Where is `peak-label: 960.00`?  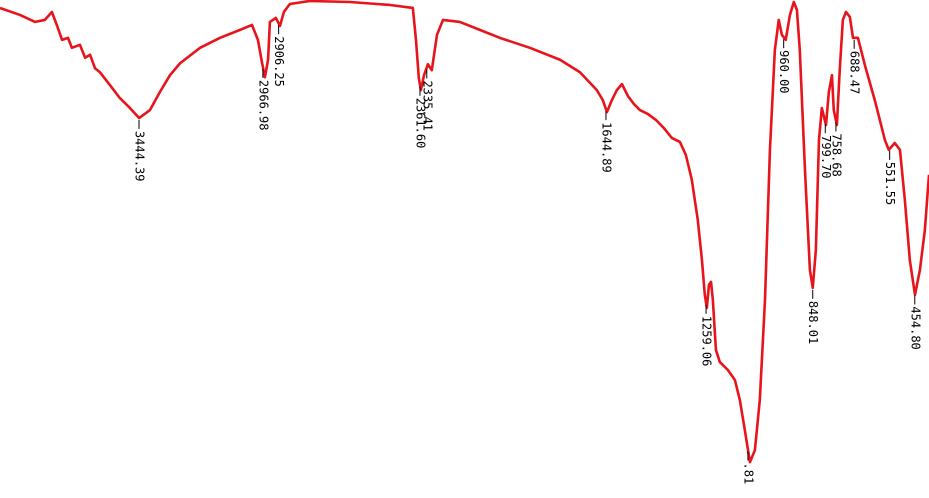
peak-label: 960.00 is located at coordinates (784, 71).